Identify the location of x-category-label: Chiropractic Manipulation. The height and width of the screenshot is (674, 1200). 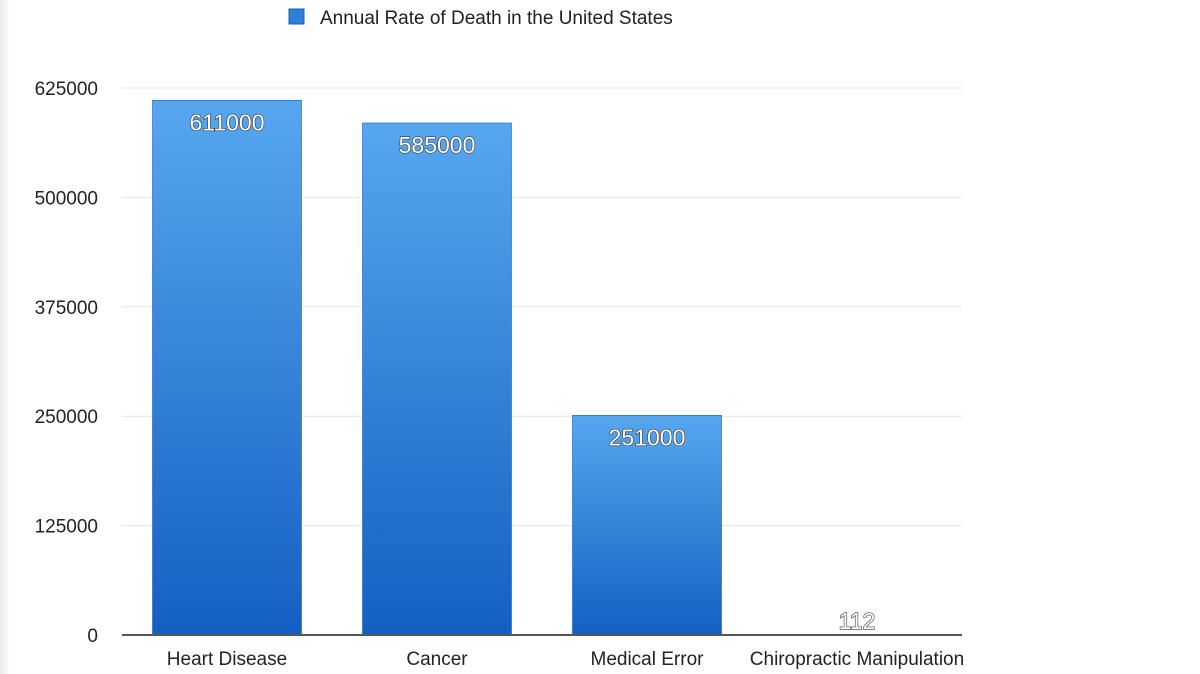
(857, 659).